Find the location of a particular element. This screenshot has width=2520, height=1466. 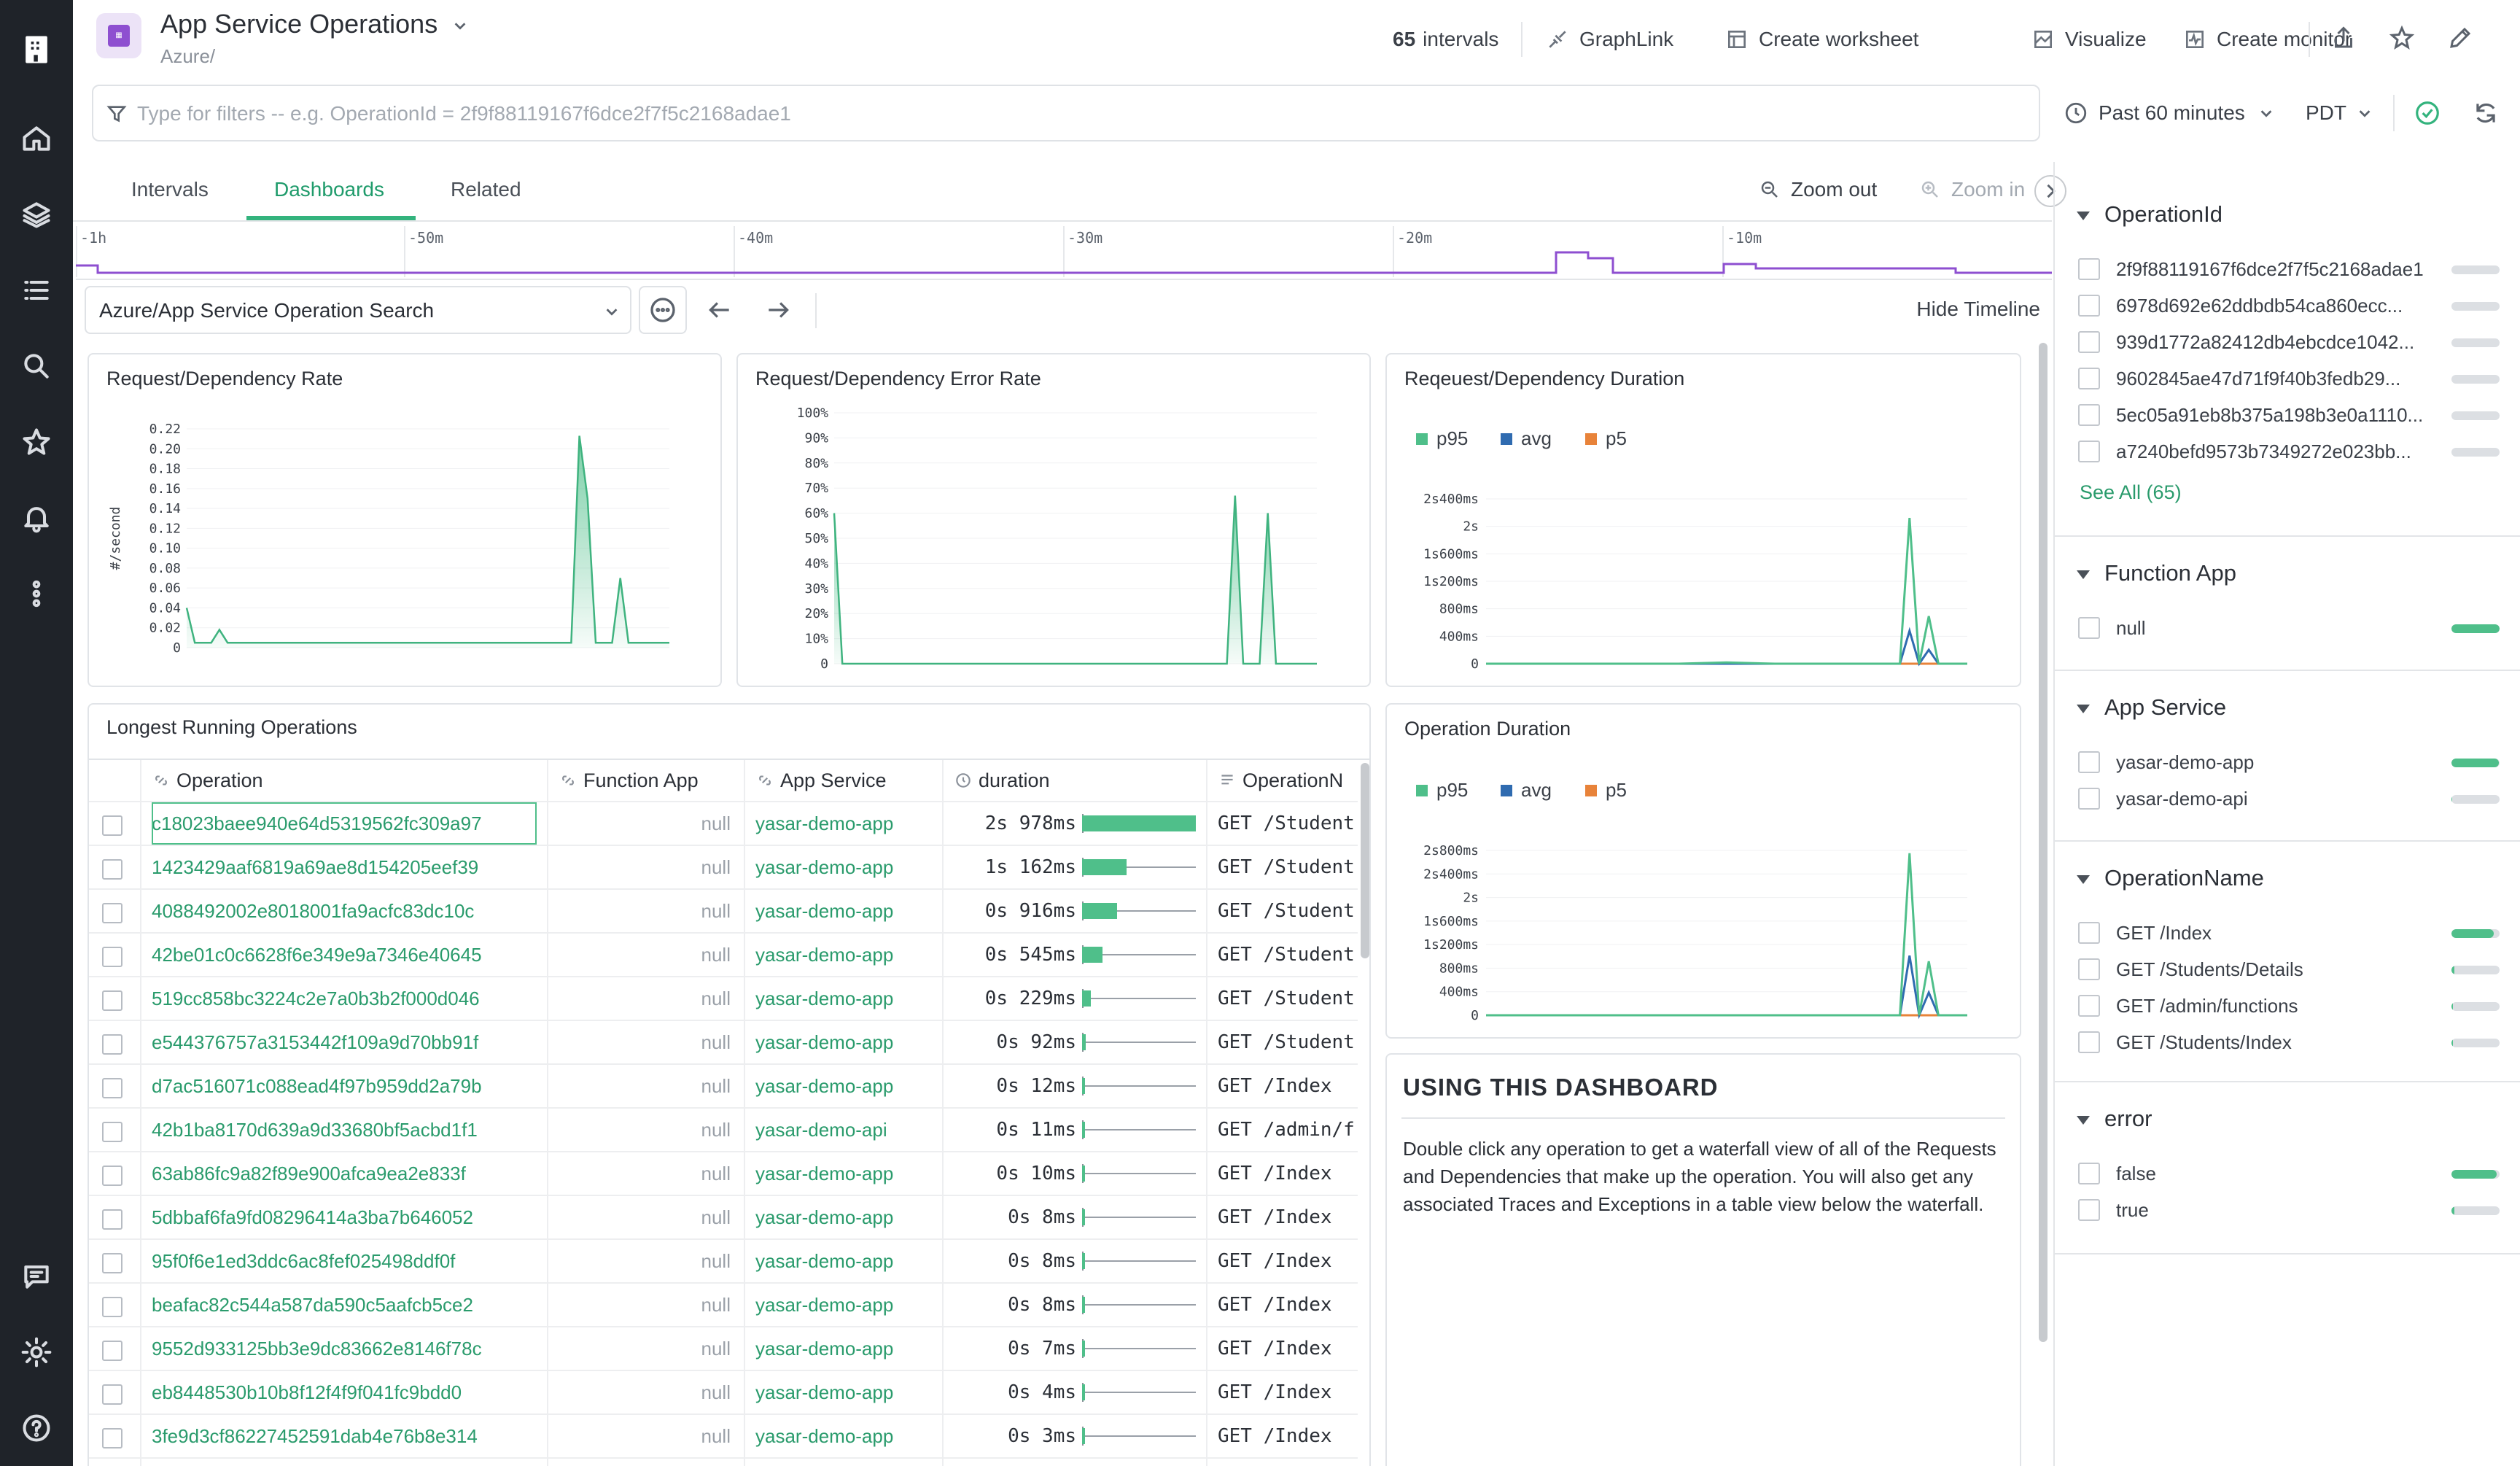

bell-icon is located at coordinates (36, 518).